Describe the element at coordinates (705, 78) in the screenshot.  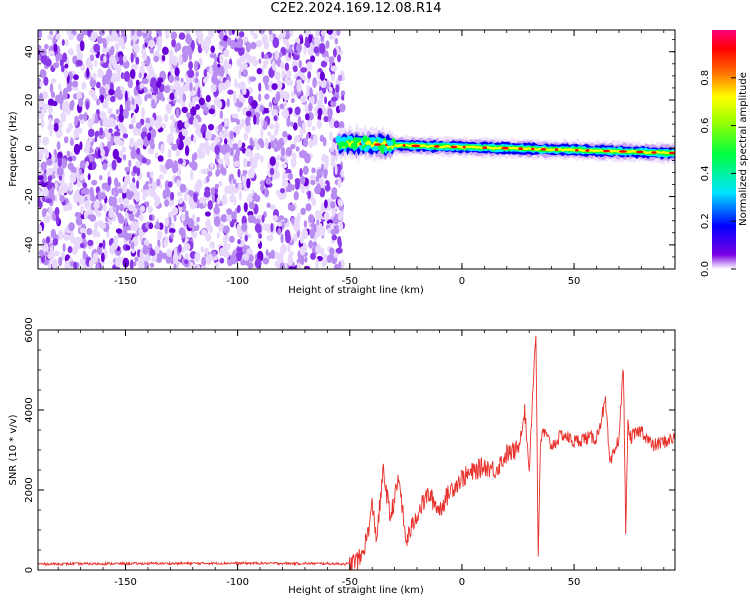
I see `colorbar-tick-label: 0.8` at that location.